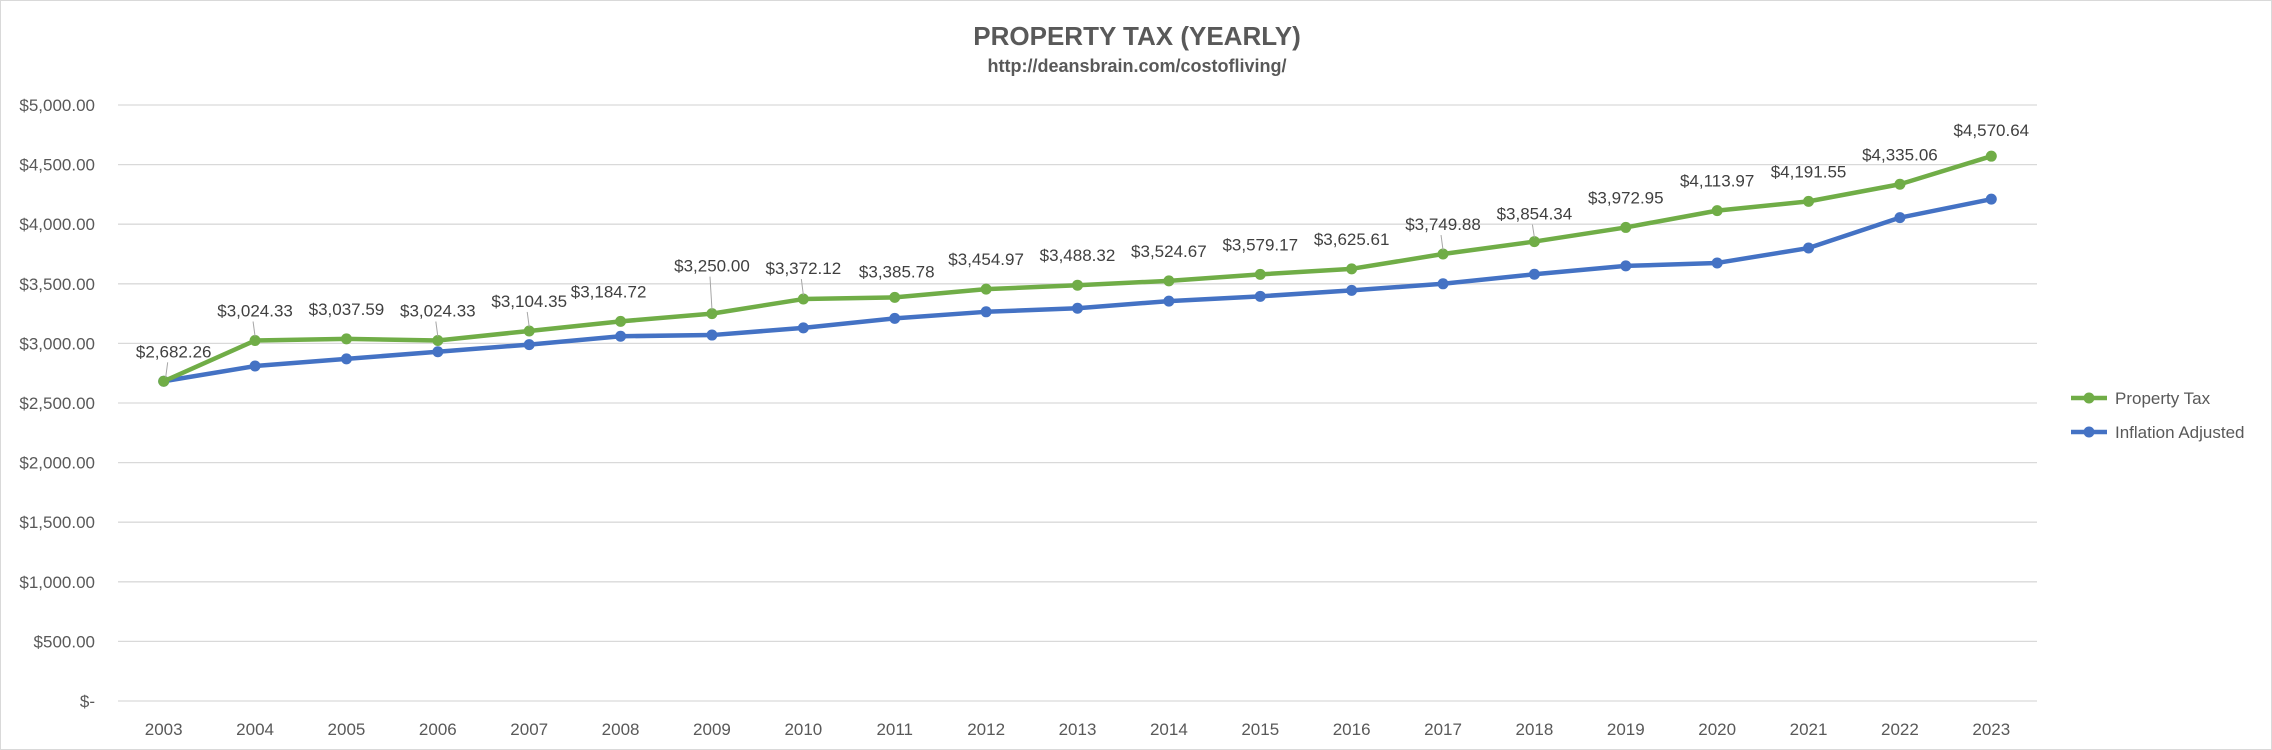 Image resolution: width=2272 pixels, height=750 pixels. Describe the element at coordinates (64, 641) in the screenshot. I see `y-tick-label: $500.00` at that location.